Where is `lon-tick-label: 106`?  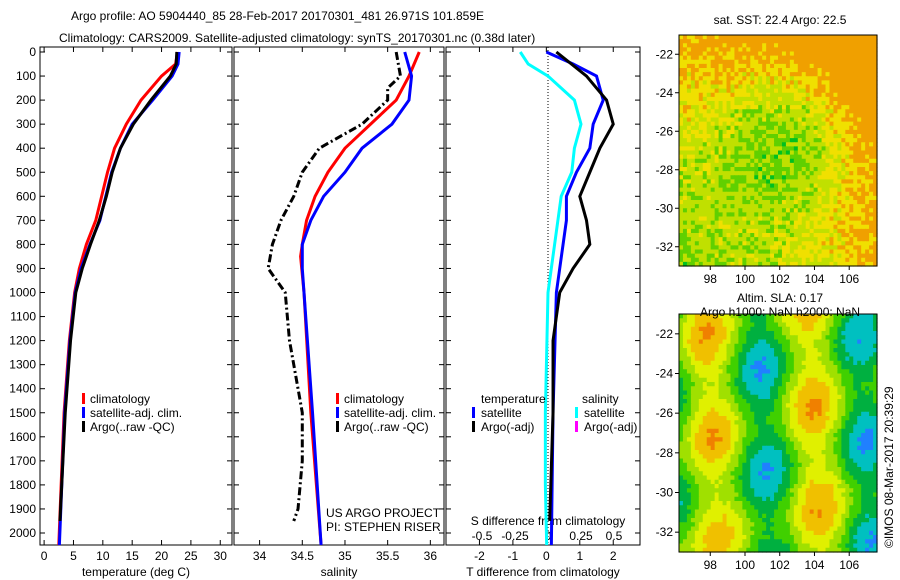
lon-tick-label: 106 is located at coordinates (849, 279).